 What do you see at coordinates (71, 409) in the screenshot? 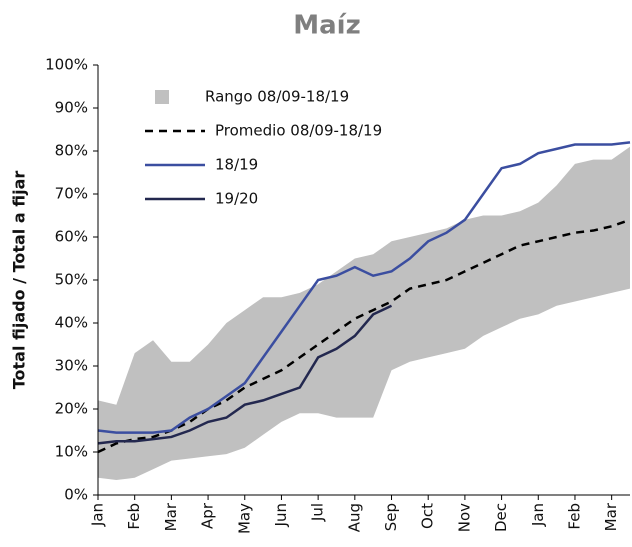
I see `y-tick-label: 20%` at bounding box center [71, 409].